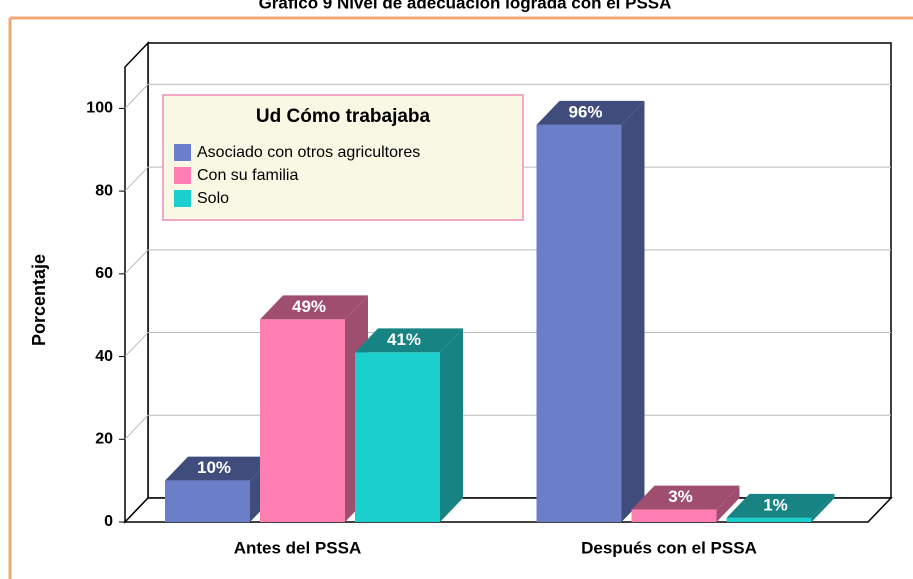 The image size is (913, 579). What do you see at coordinates (309, 306) in the screenshot?
I see `data-label: 49%` at bounding box center [309, 306].